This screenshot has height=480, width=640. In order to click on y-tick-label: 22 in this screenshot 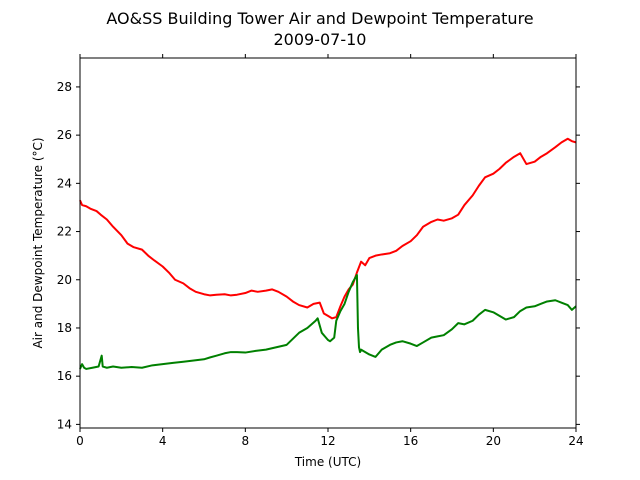, I will do `click(64, 232)`.